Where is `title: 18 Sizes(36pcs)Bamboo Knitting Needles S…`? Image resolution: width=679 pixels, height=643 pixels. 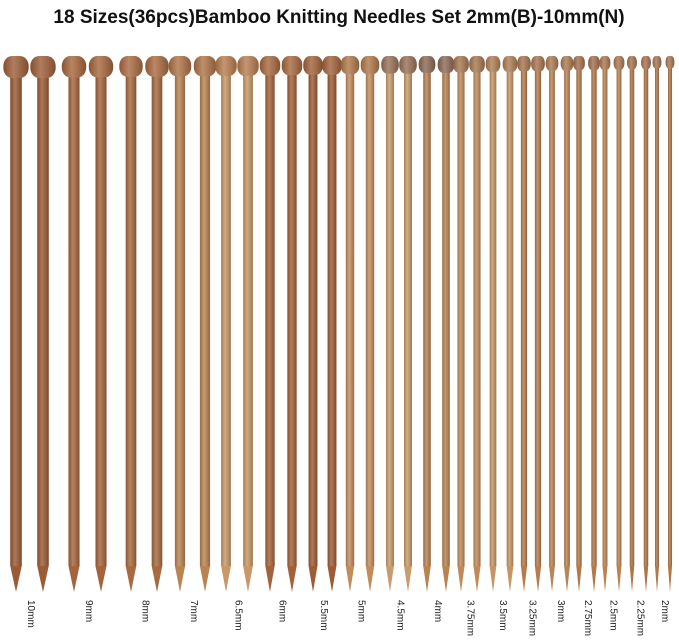
title: 18 Sizes(36pcs)Bamboo Knitting Needles S… is located at coordinates (338, 17).